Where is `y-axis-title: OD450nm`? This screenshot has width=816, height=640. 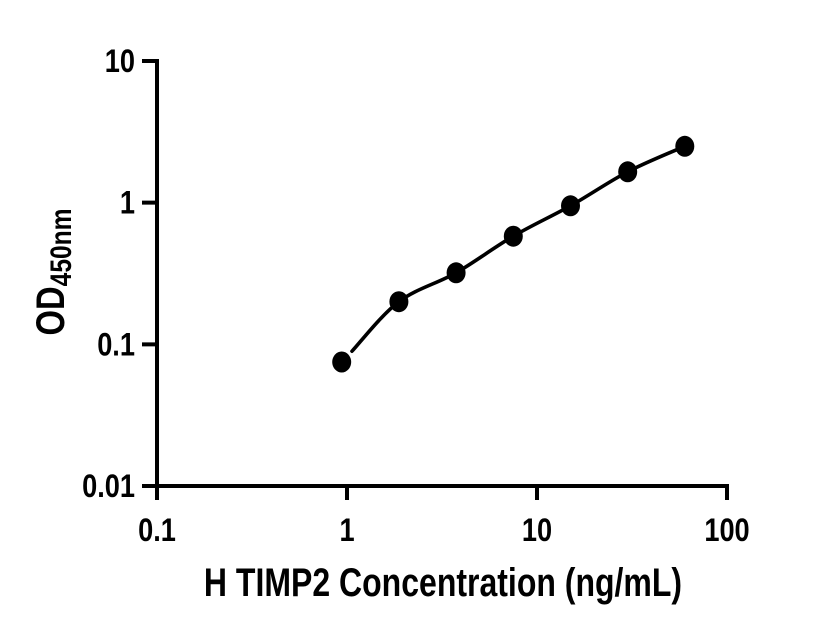
y-axis-title: OD450nm is located at coordinates (53, 271).